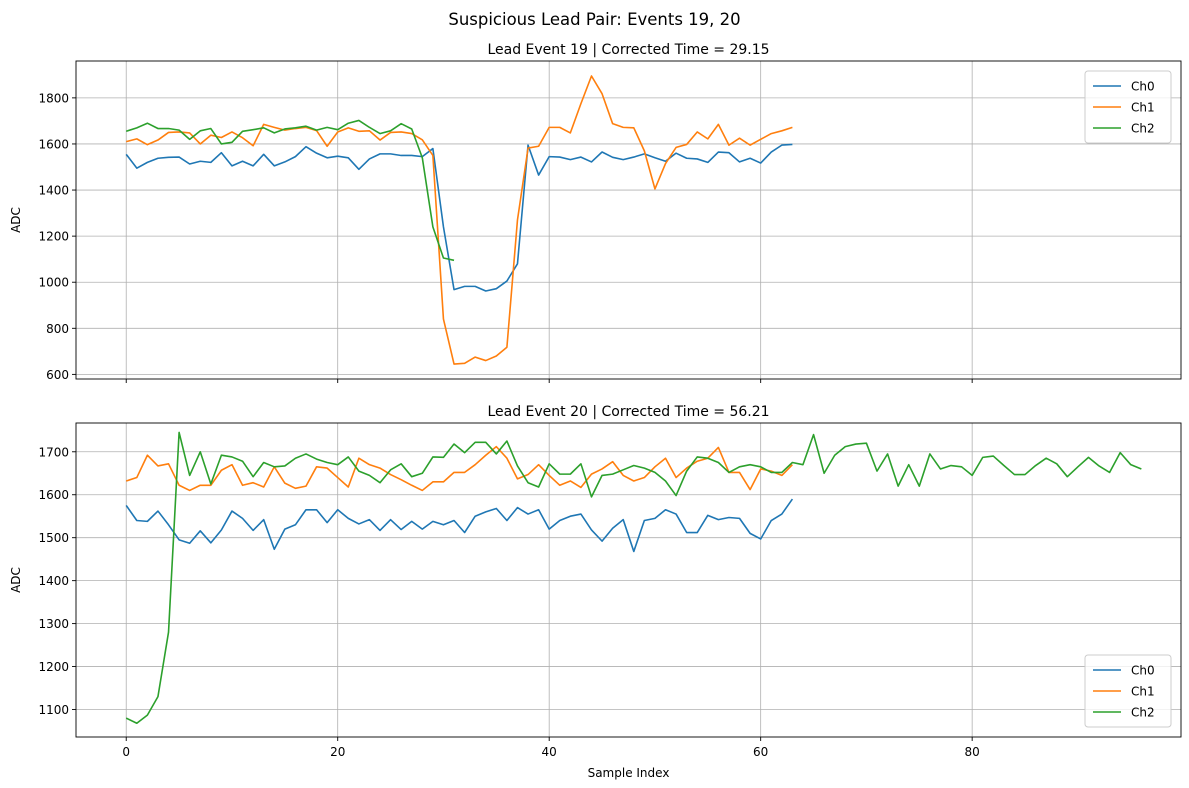 The image size is (1189, 788). What do you see at coordinates (628, 50) in the screenshot?
I see `subplot-title: Lead Event 19 | Corrected Time = 29.15` at bounding box center [628, 50].